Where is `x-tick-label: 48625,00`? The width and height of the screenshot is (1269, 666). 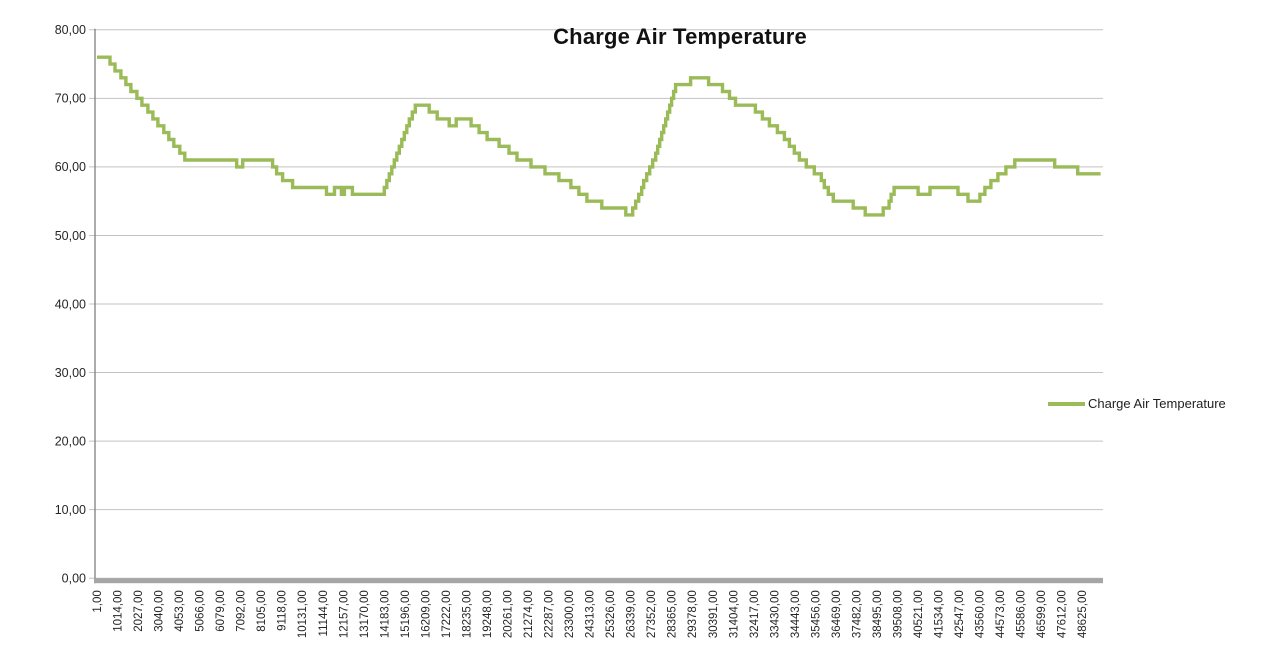 x-tick-label: 48625,00 is located at coordinates (1083, 614).